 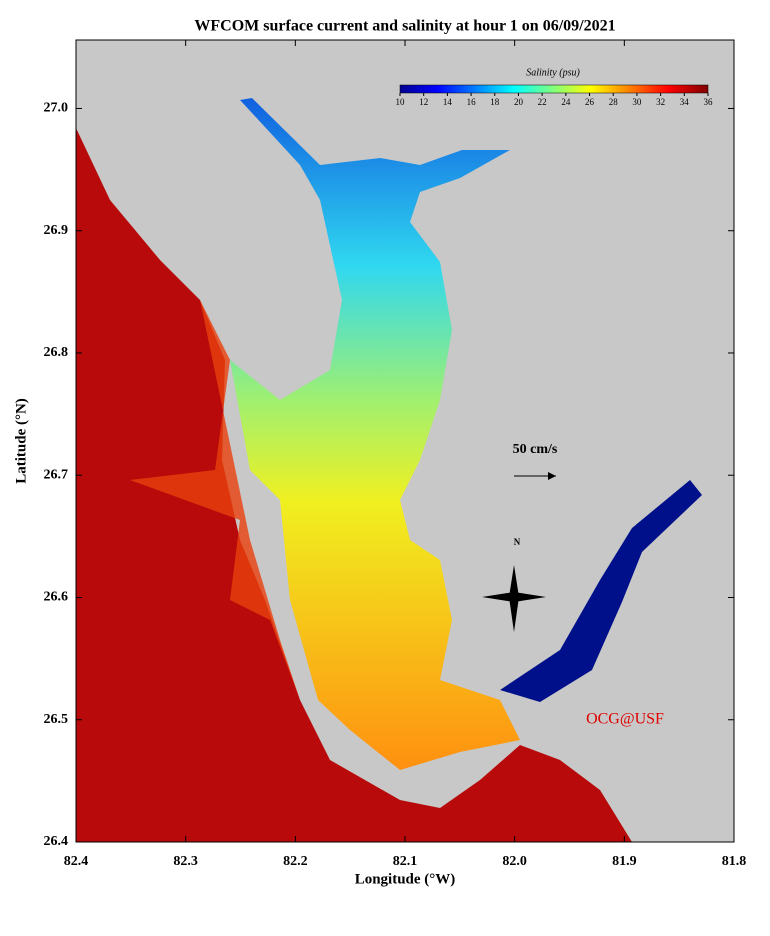 I want to click on y-tick-label: 27.0, so click(x=56, y=108).